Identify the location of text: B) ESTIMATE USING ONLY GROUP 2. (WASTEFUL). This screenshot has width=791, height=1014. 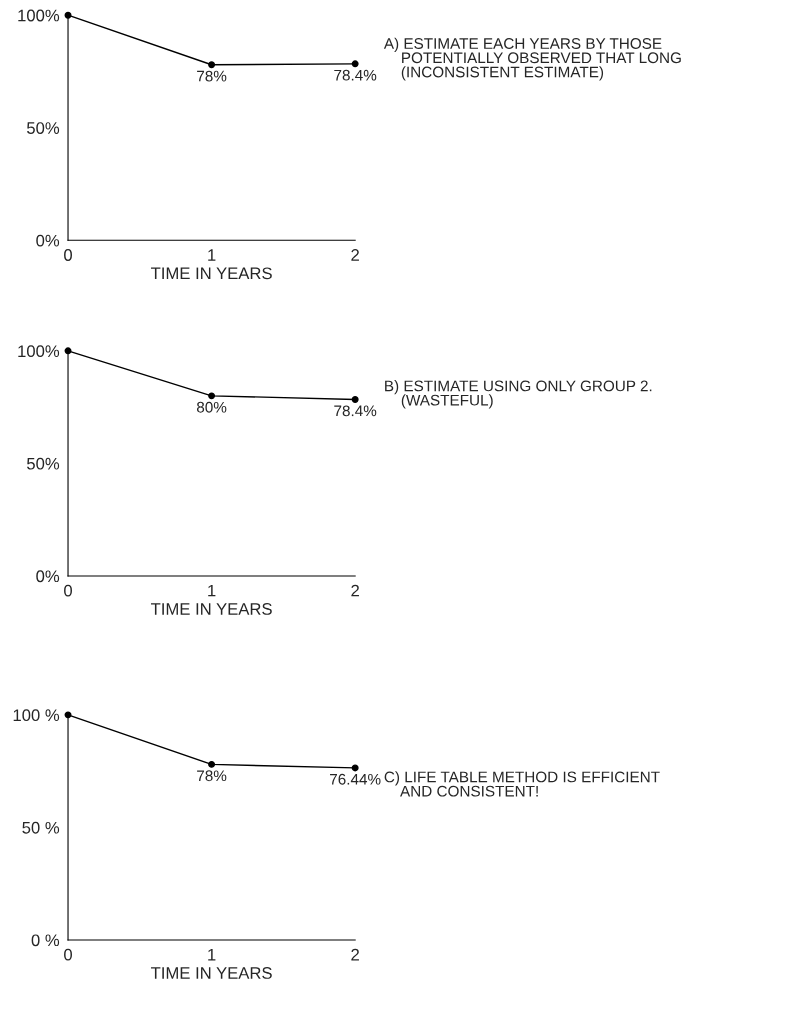
(518, 394).